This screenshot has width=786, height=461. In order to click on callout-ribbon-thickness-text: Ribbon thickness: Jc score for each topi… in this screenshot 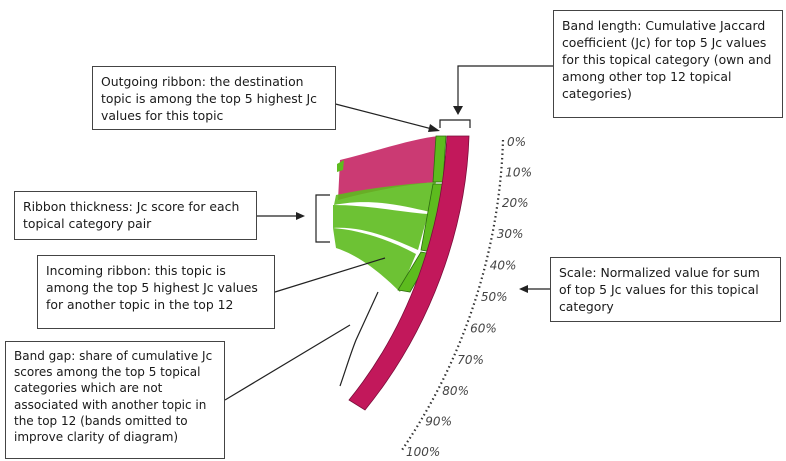, I will do `click(131, 215)`.